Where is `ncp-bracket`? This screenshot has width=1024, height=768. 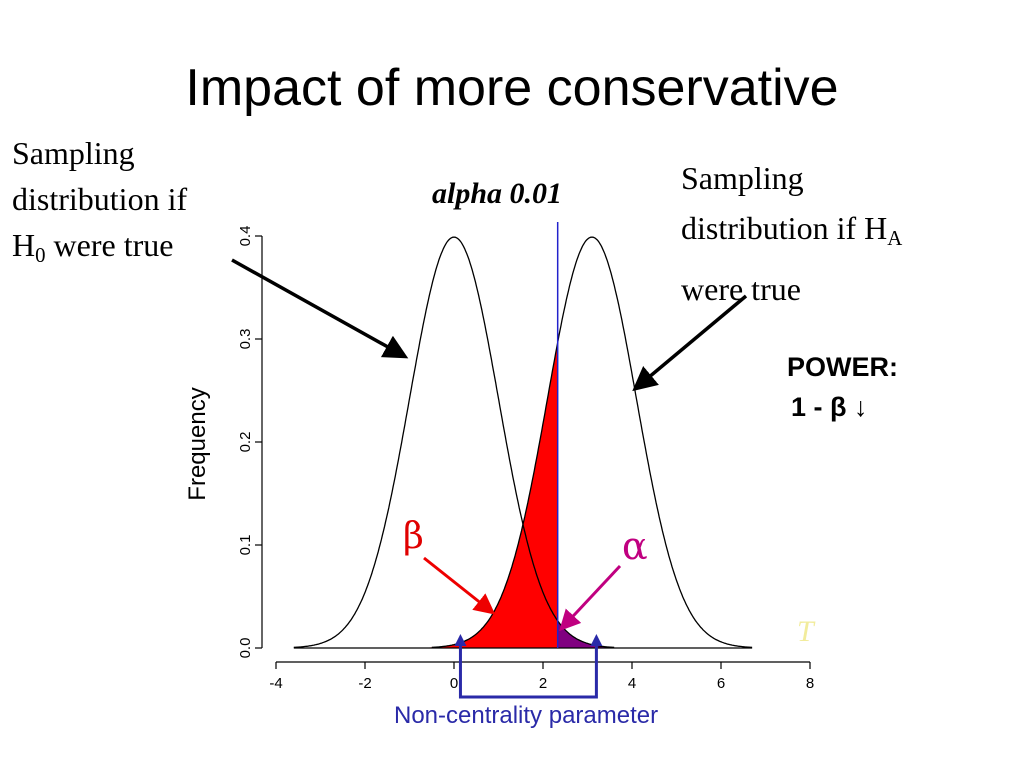 ncp-bracket is located at coordinates (528, 669).